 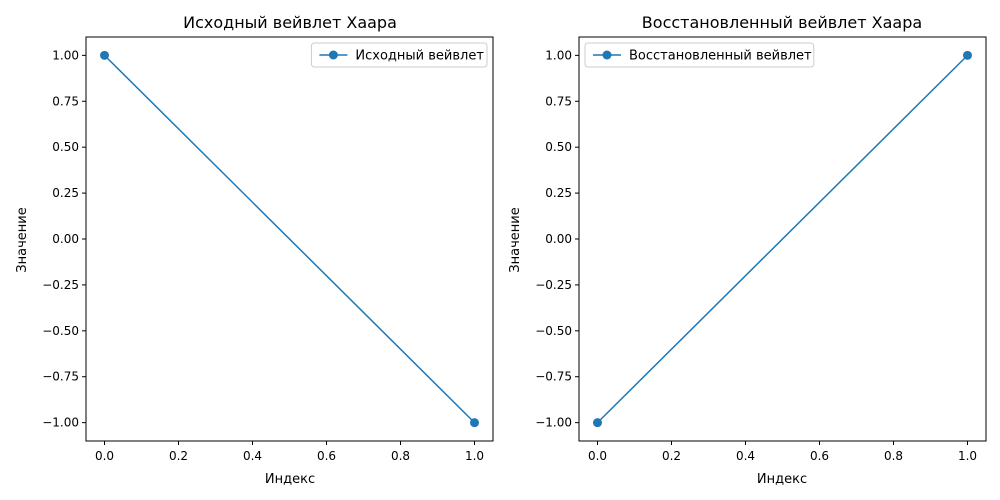 What do you see at coordinates (720, 56) in the screenshot?
I see `legend-label: Восстановленный вейвлет` at bounding box center [720, 56].